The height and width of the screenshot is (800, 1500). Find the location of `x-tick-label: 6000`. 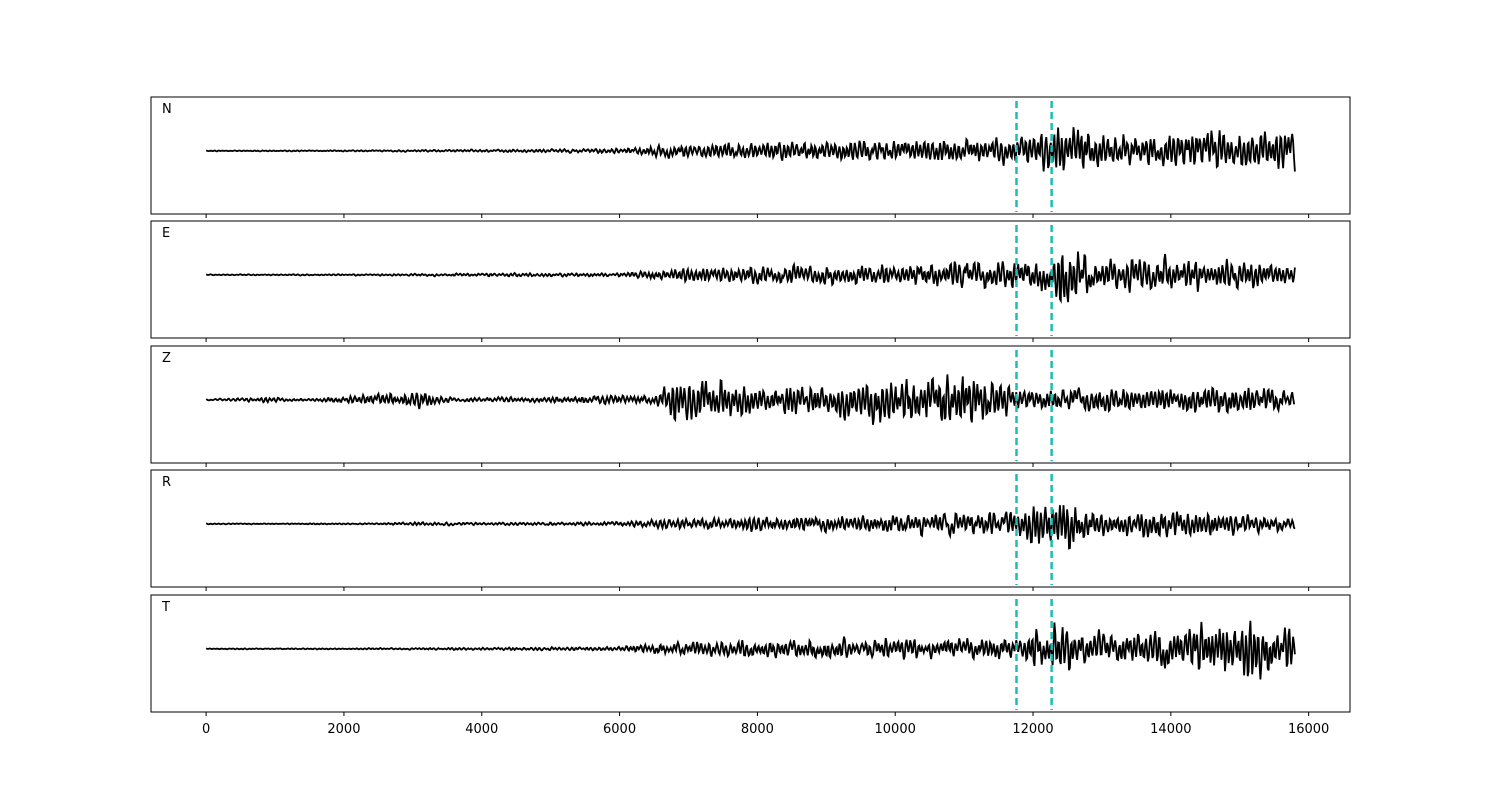

x-tick-label: 6000 is located at coordinates (619, 729).